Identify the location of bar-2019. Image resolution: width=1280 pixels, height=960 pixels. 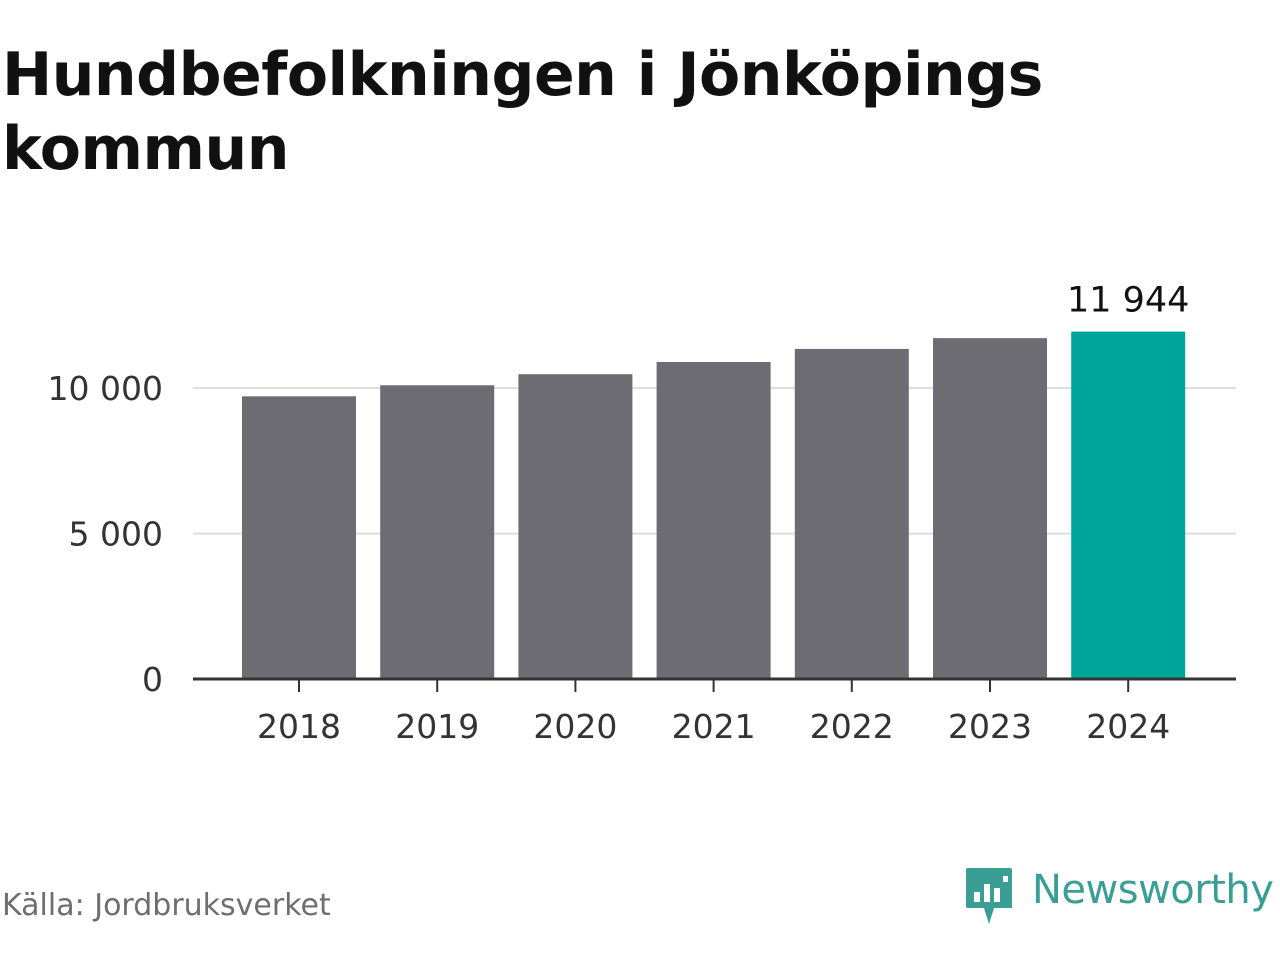
(437, 532).